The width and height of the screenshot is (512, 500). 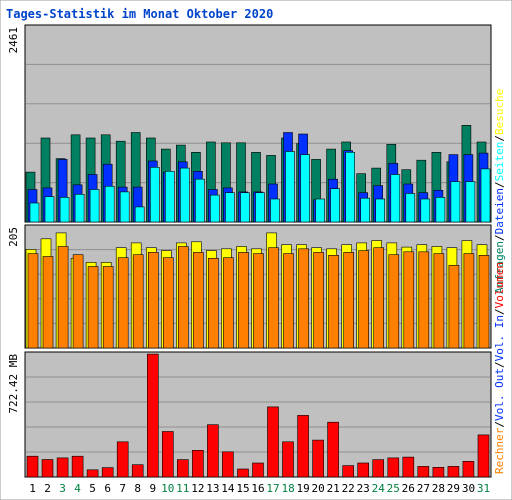 I want to click on x-tick-label: 9, so click(x=152, y=488).